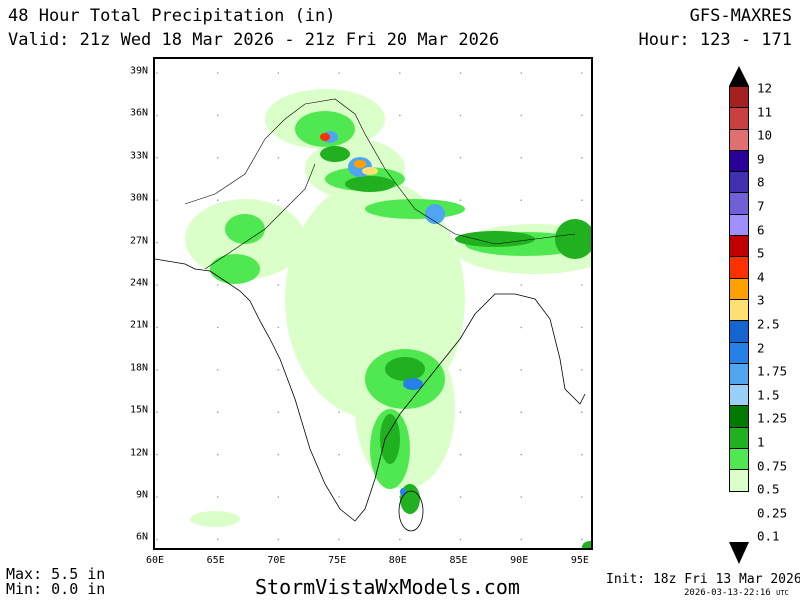 The image size is (800, 600). I want to click on colorbar-label: 5, so click(761, 253).